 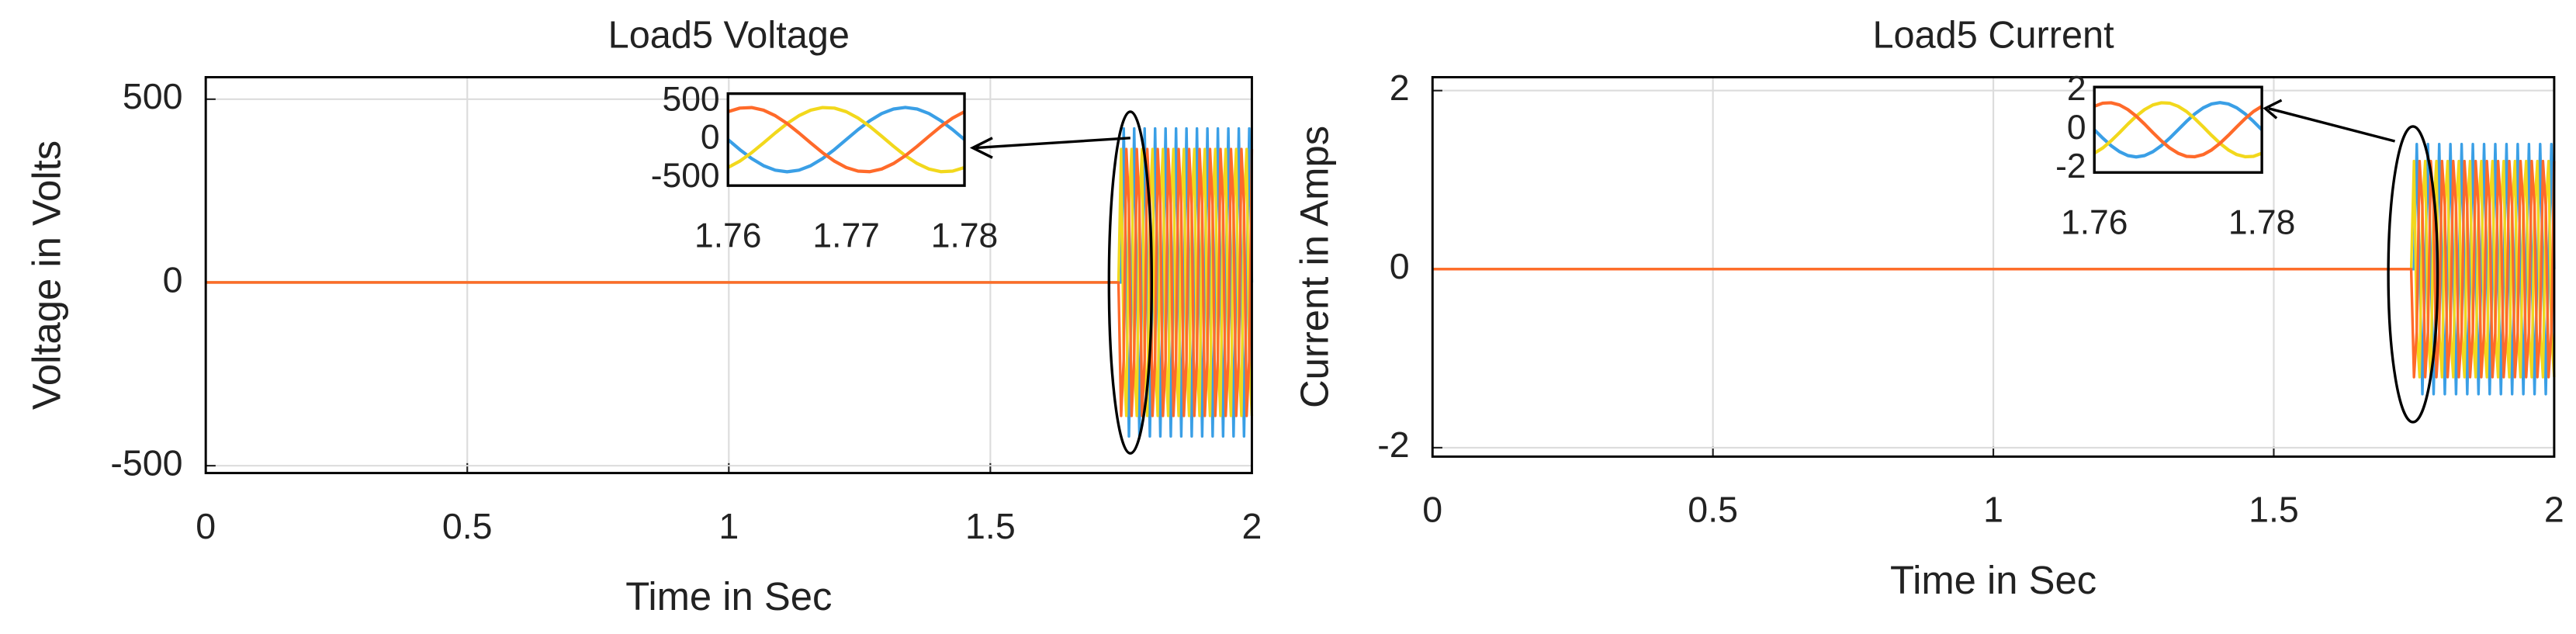 I want to click on chart-title: Load5 Voltage, so click(x=729, y=36).